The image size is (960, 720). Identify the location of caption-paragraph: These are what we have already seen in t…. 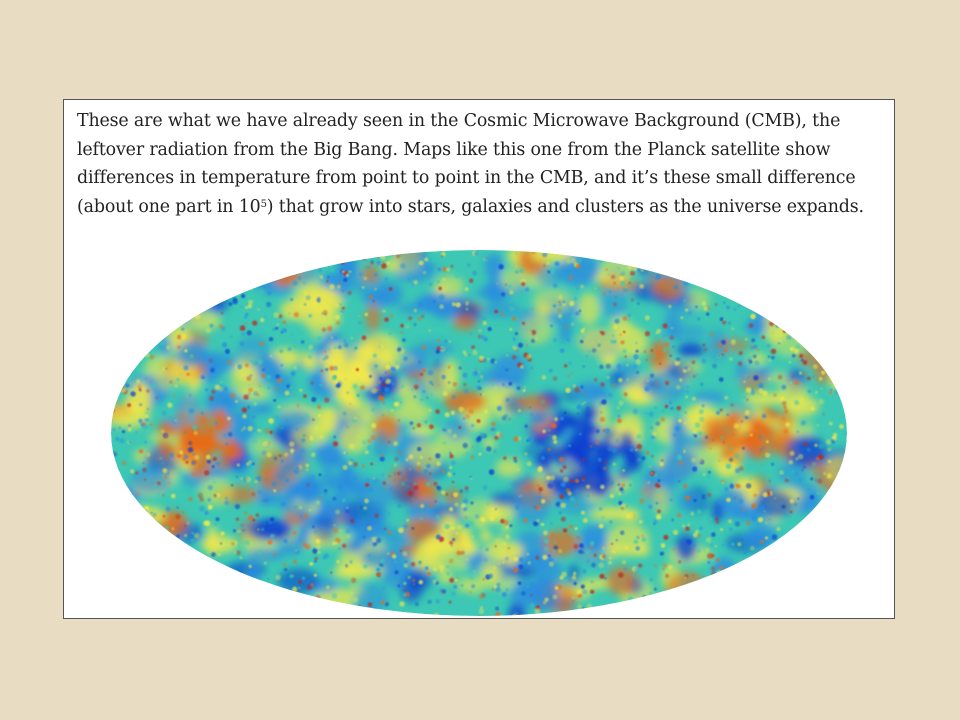
(480, 164).